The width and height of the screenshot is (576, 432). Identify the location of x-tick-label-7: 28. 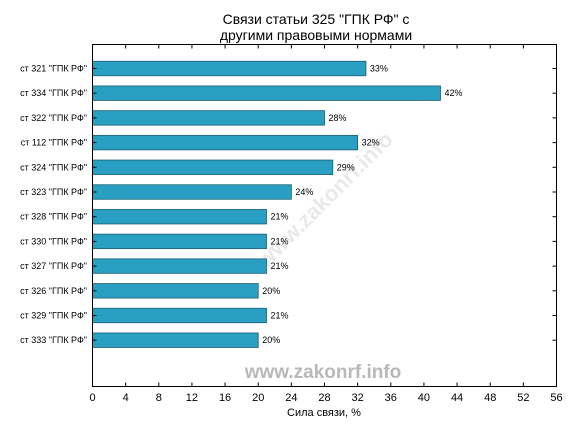
(324, 398).